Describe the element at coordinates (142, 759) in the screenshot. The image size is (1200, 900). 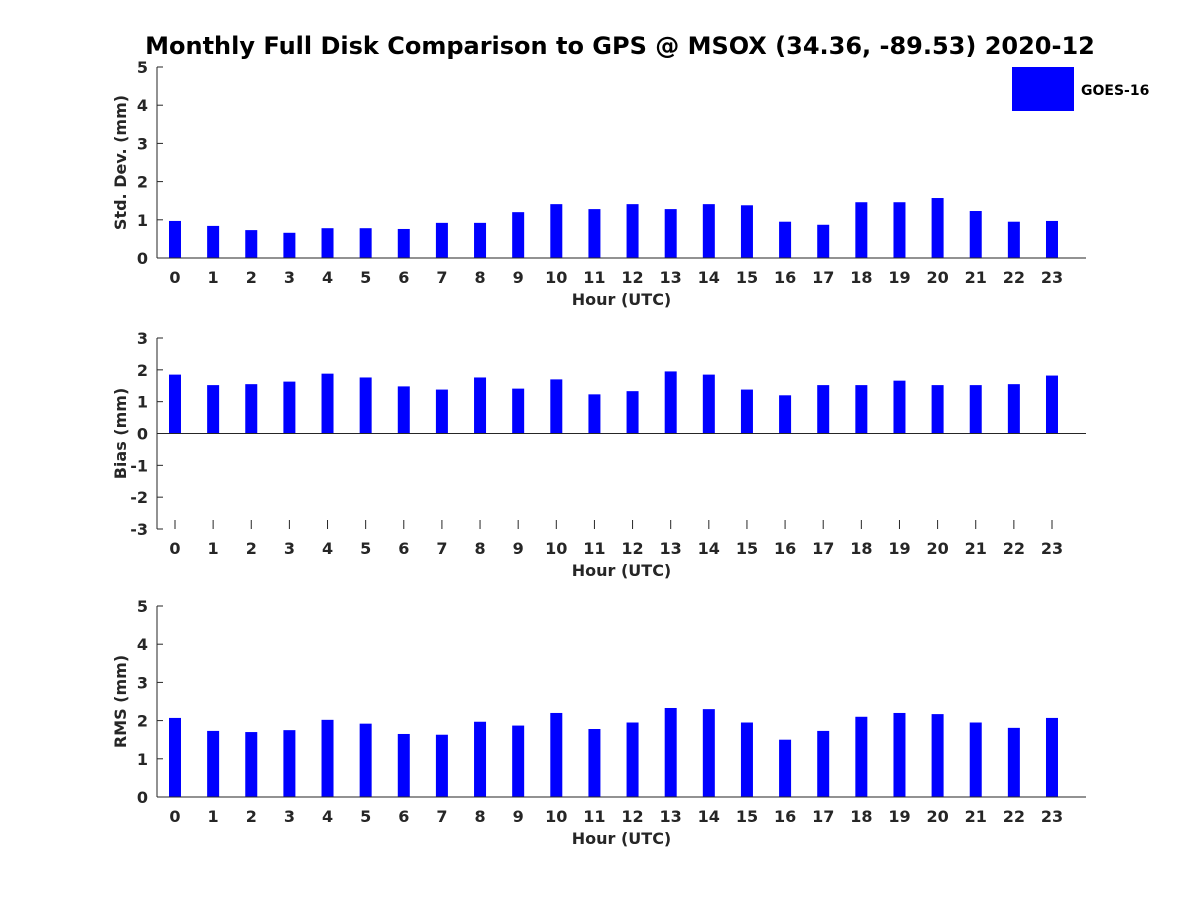
I see `rms-y-tick-label: 1` at that location.